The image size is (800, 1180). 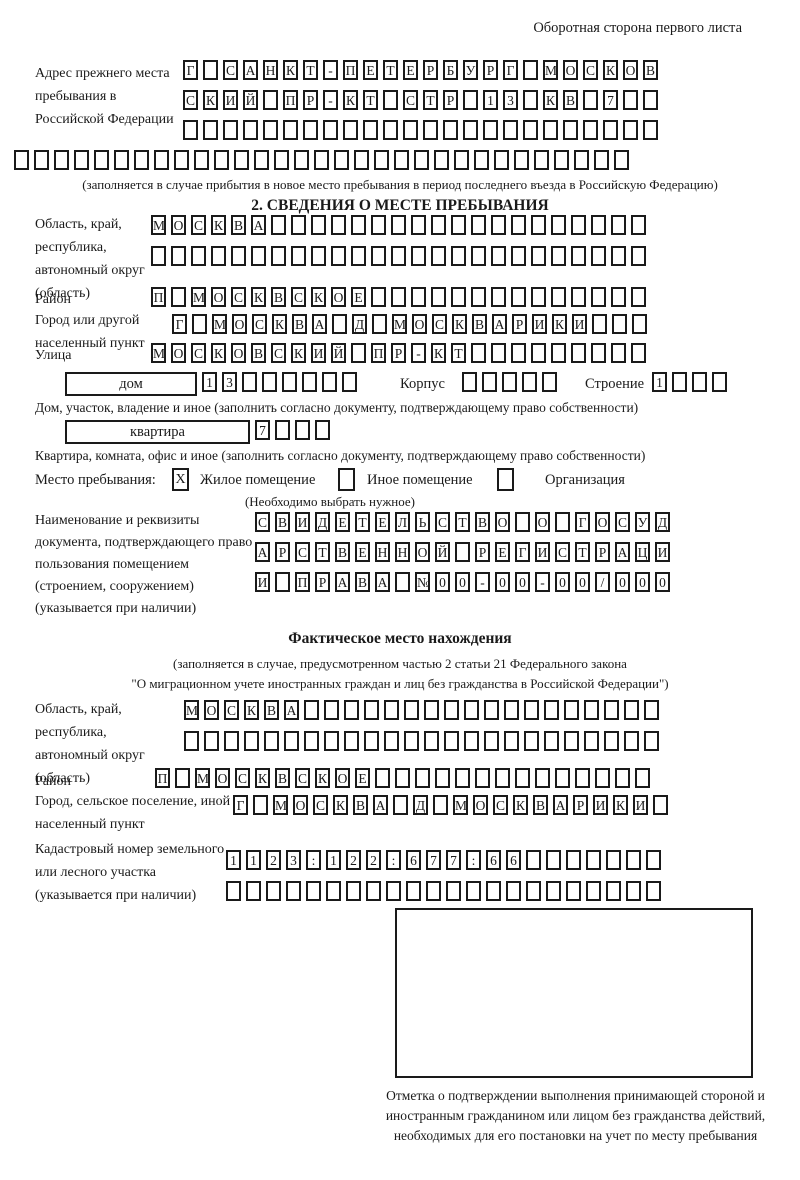 I want to click on char-box: Н, so click(x=402, y=552).